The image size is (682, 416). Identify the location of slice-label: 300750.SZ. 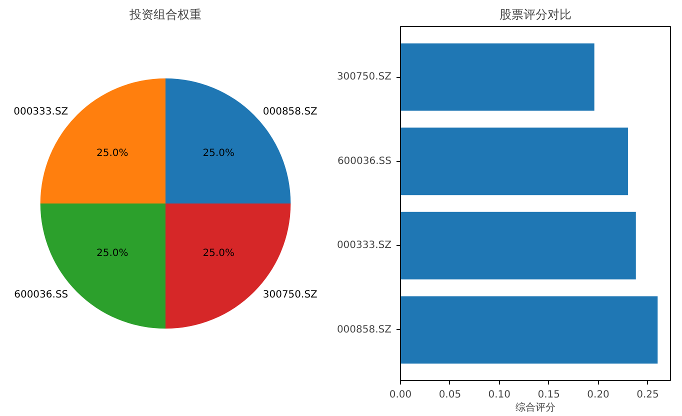
(290, 295).